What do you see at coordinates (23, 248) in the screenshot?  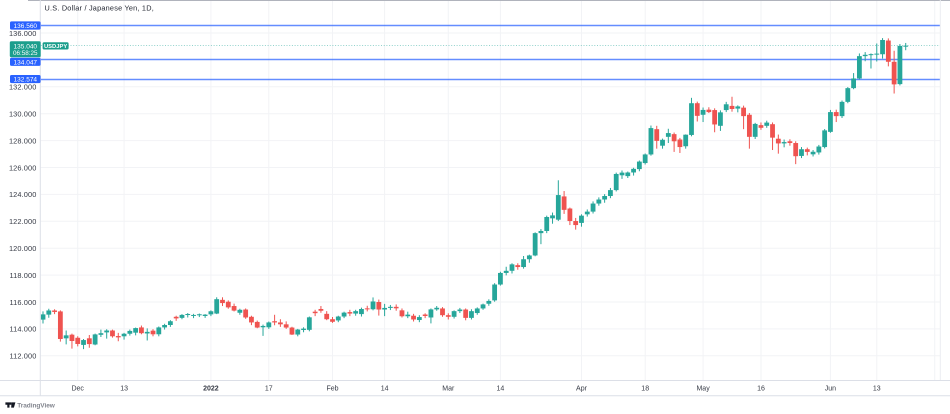 I see `svg-text: 120.000` at bounding box center [23, 248].